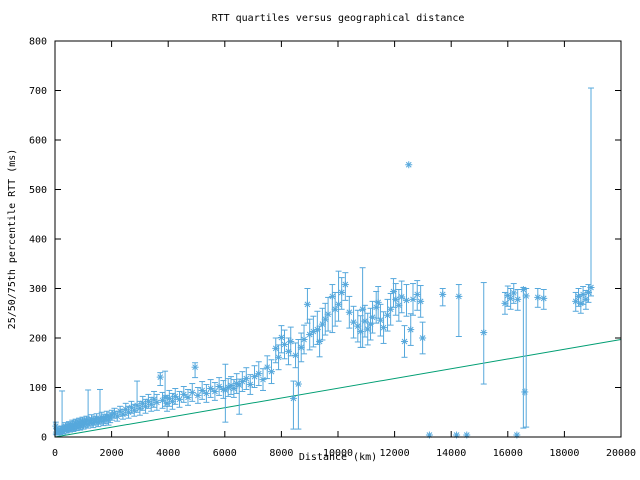 This screenshot has height=480, width=640. Describe the element at coordinates (44, 438) in the screenshot. I see `y-tick-label: 0` at that location.